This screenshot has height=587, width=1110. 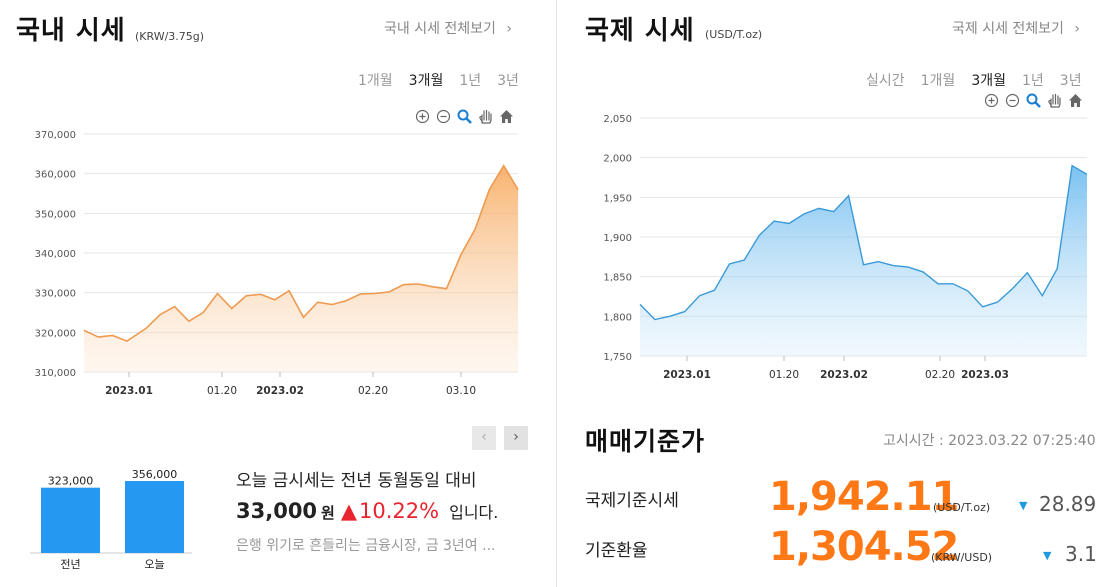 I want to click on compare-line2: 33,000 원 ▲ 10.22% 입니다., so click(x=386, y=511).